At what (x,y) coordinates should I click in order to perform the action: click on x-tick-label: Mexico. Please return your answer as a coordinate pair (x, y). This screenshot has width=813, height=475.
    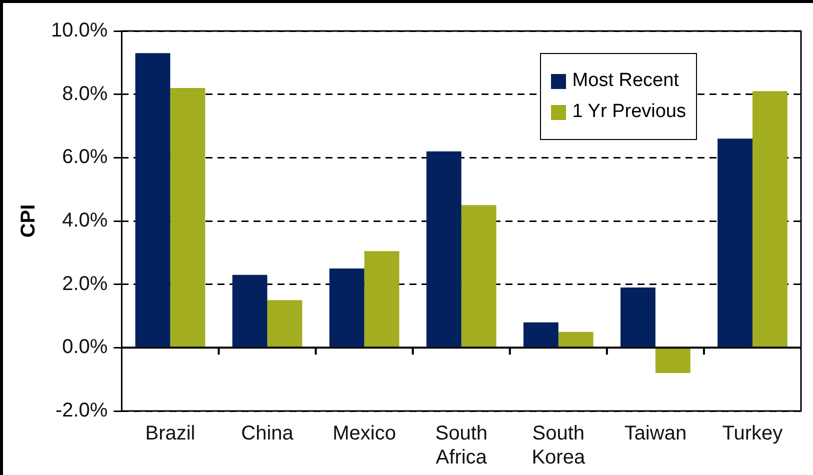
    Looking at the image, I should click on (364, 433).